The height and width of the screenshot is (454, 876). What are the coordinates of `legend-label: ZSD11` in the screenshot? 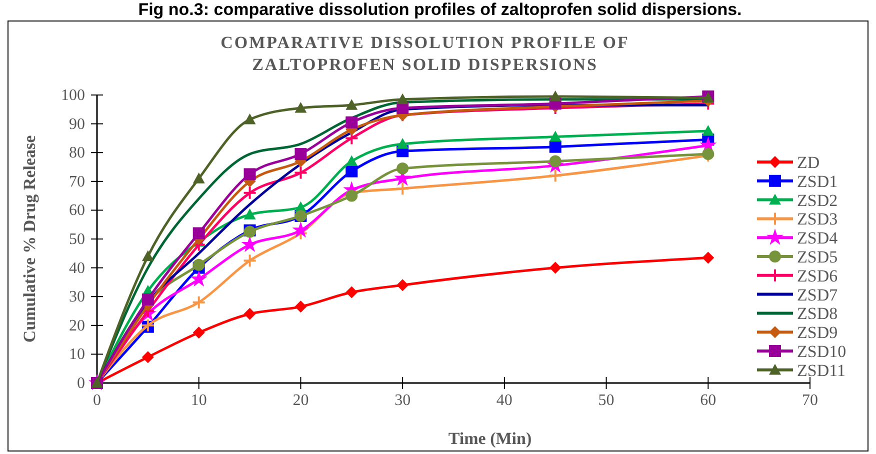 It's located at (821, 370).